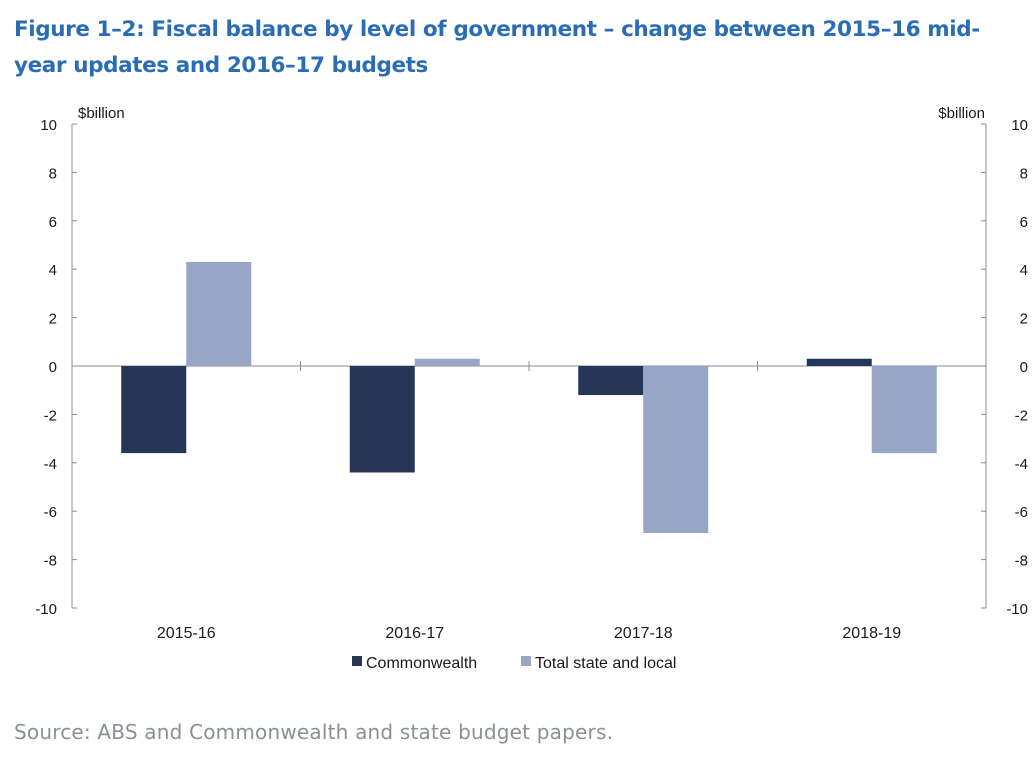 The image size is (1035, 765). What do you see at coordinates (1021, 415) in the screenshot?
I see `y-tick-label-right: -2` at bounding box center [1021, 415].